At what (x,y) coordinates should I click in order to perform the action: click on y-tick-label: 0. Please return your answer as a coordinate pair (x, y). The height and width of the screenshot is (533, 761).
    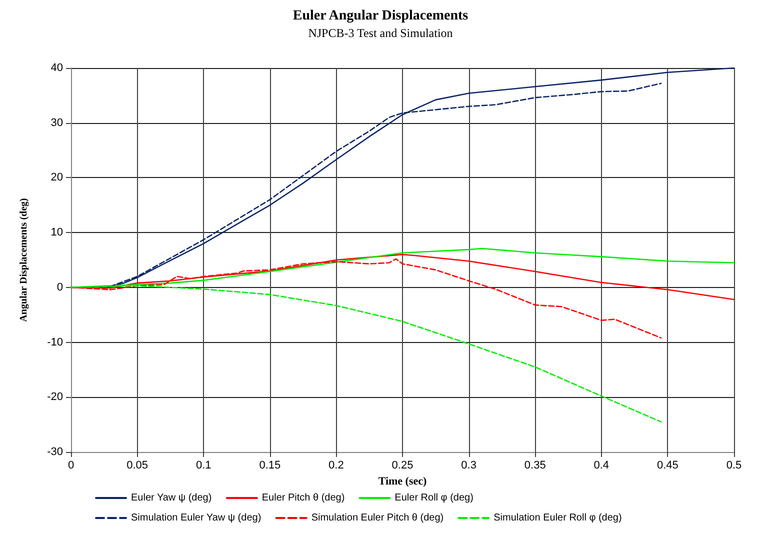
    Looking at the image, I should click on (59, 287).